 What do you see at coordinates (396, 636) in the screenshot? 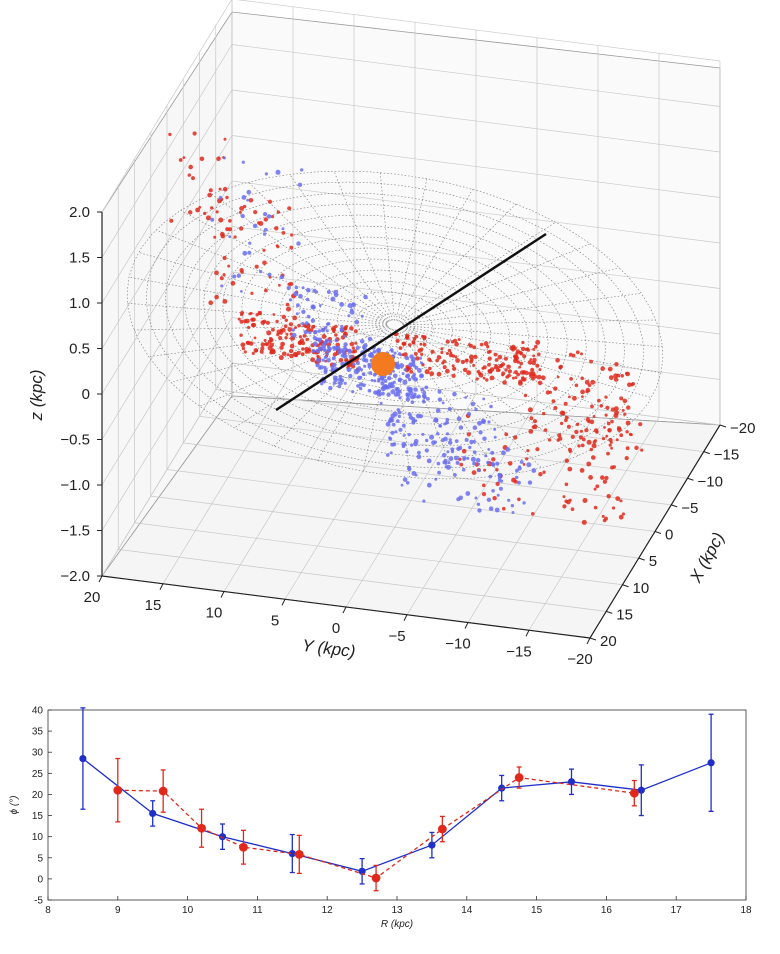
I see `y-tick-label: −5` at bounding box center [396, 636].